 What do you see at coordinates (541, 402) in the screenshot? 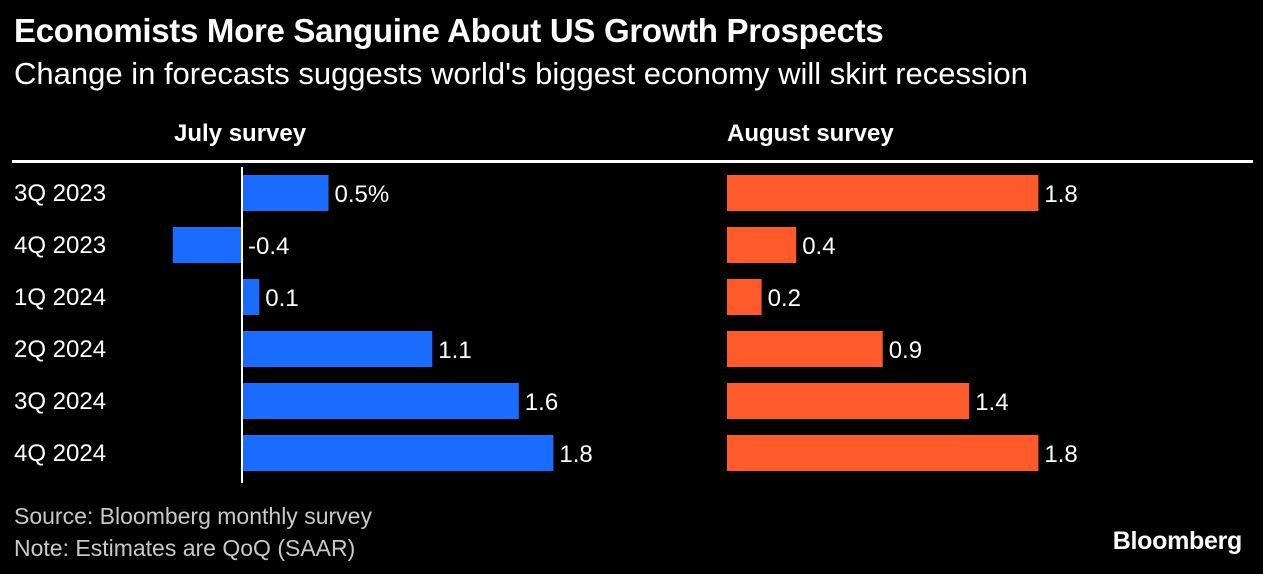
I see `july-survey-value-label: 1.6` at bounding box center [541, 402].